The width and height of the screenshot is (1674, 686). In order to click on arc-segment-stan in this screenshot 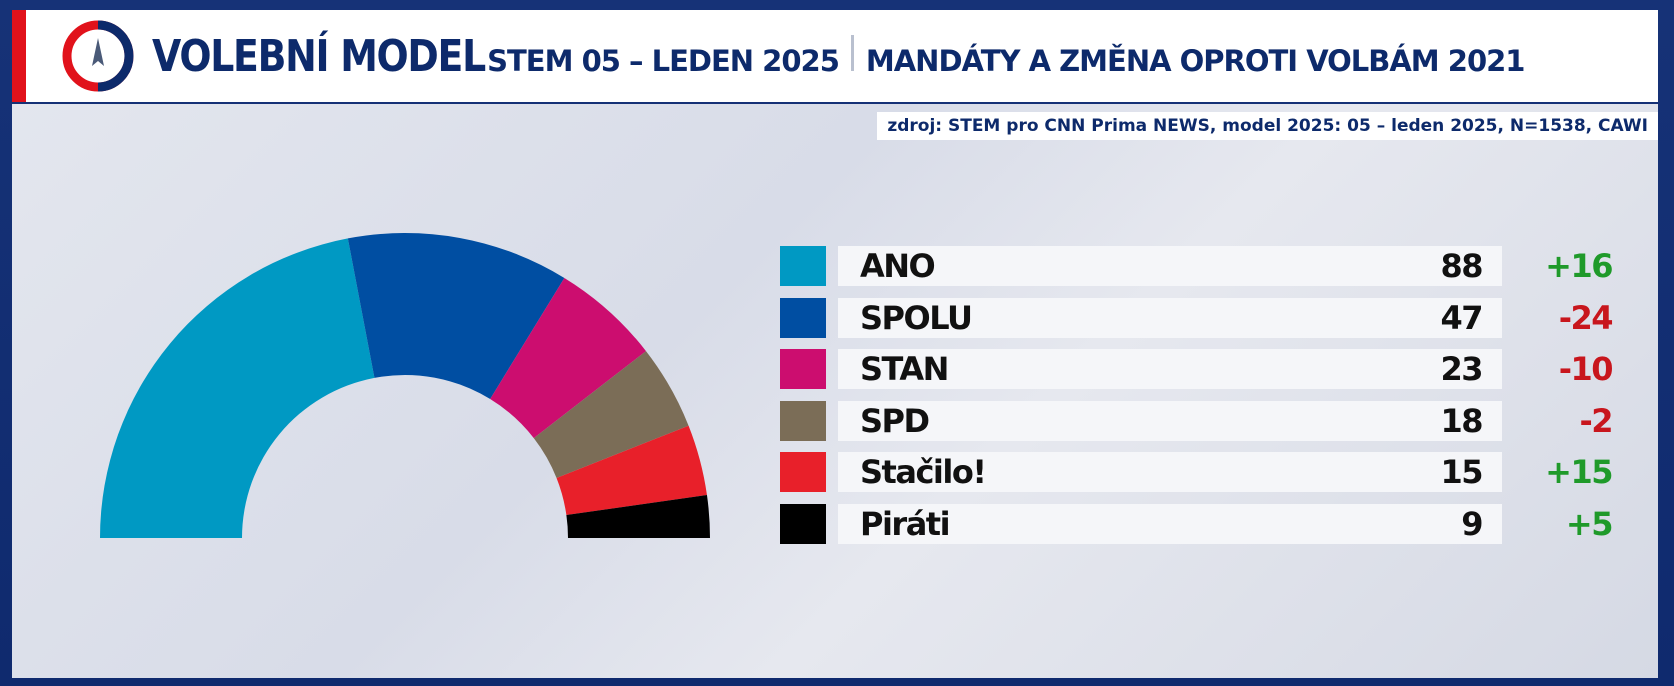, I will do `click(568, 358)`.